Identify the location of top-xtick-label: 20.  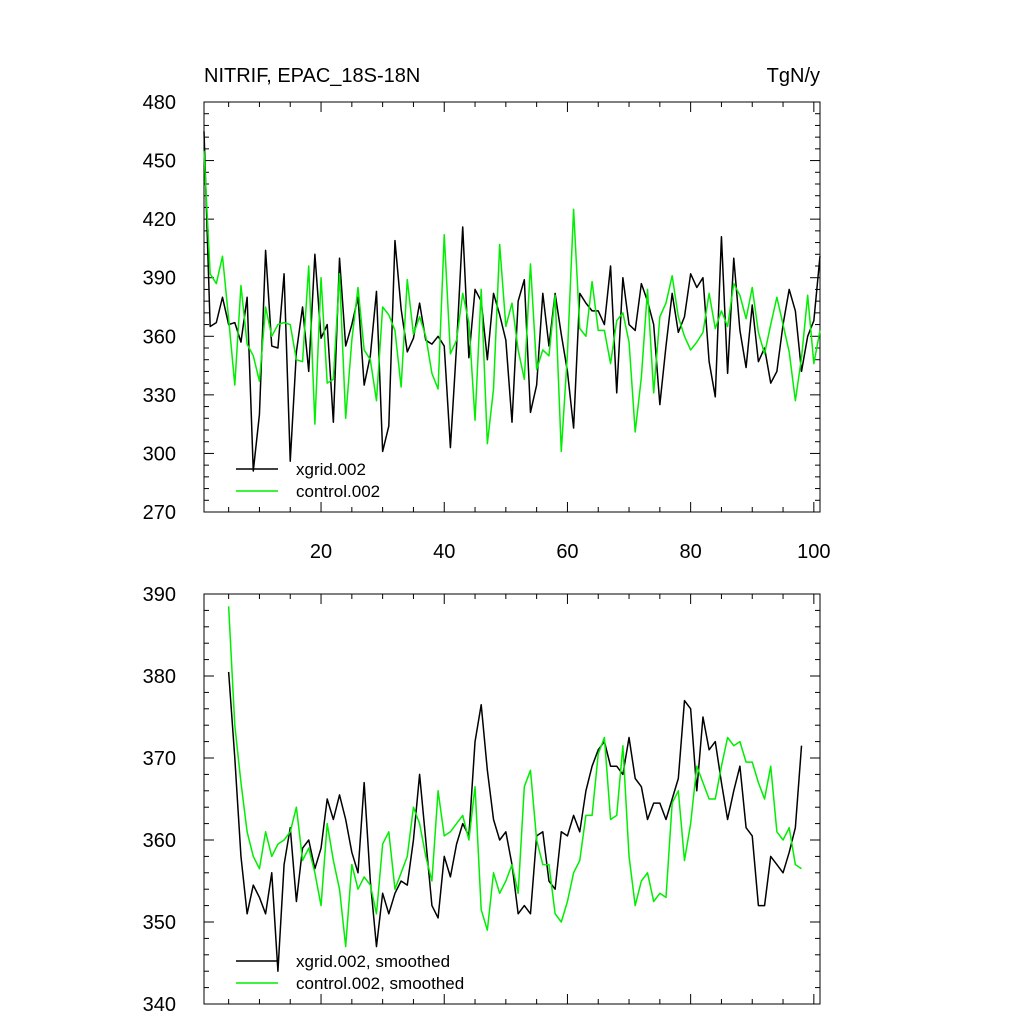
(321, 552).